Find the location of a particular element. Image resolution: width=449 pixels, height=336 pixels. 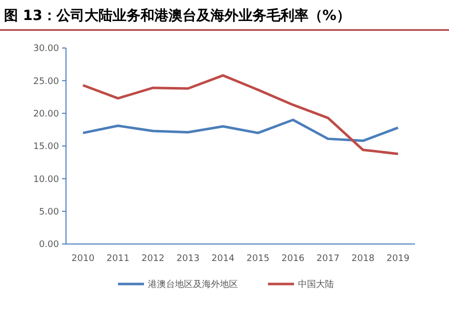

x-tick-label: 2015 is located at coordinates (258, 259).